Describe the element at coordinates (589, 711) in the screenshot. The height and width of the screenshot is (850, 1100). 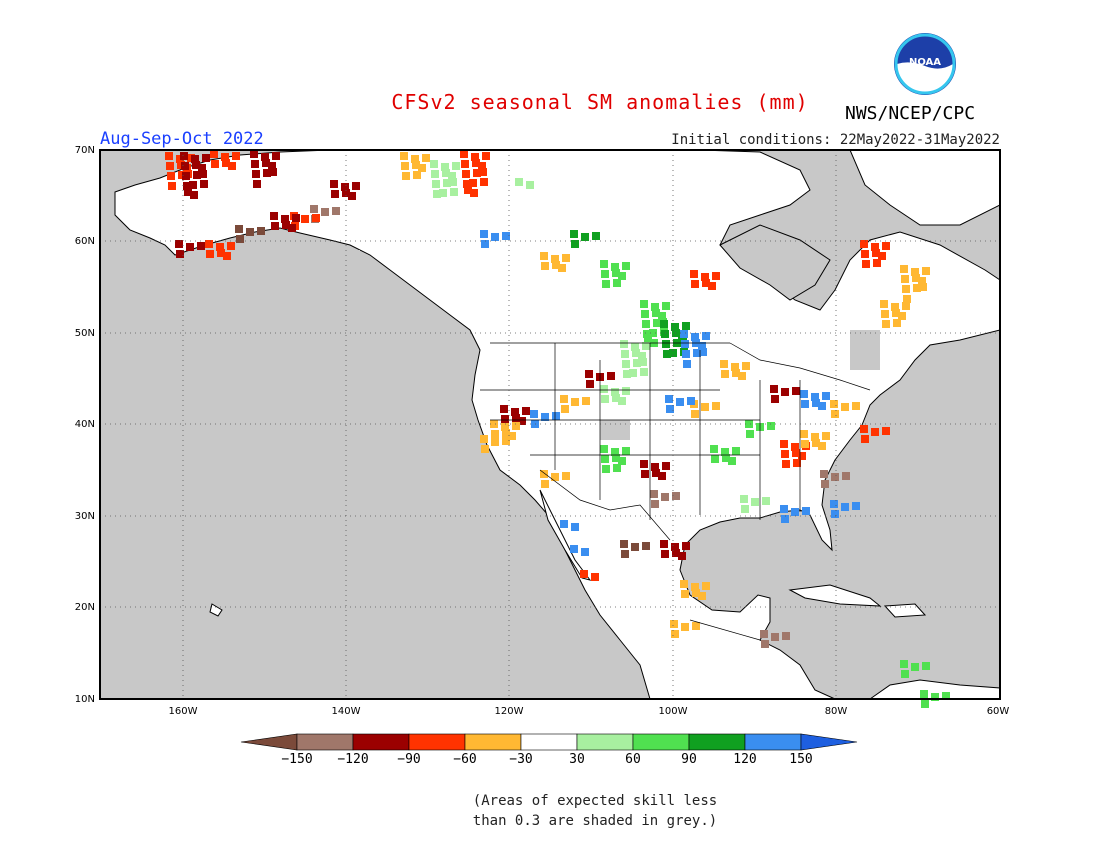
I see `longitude-axis: 160W 140W 120W 100W 80W 60W` at that location.